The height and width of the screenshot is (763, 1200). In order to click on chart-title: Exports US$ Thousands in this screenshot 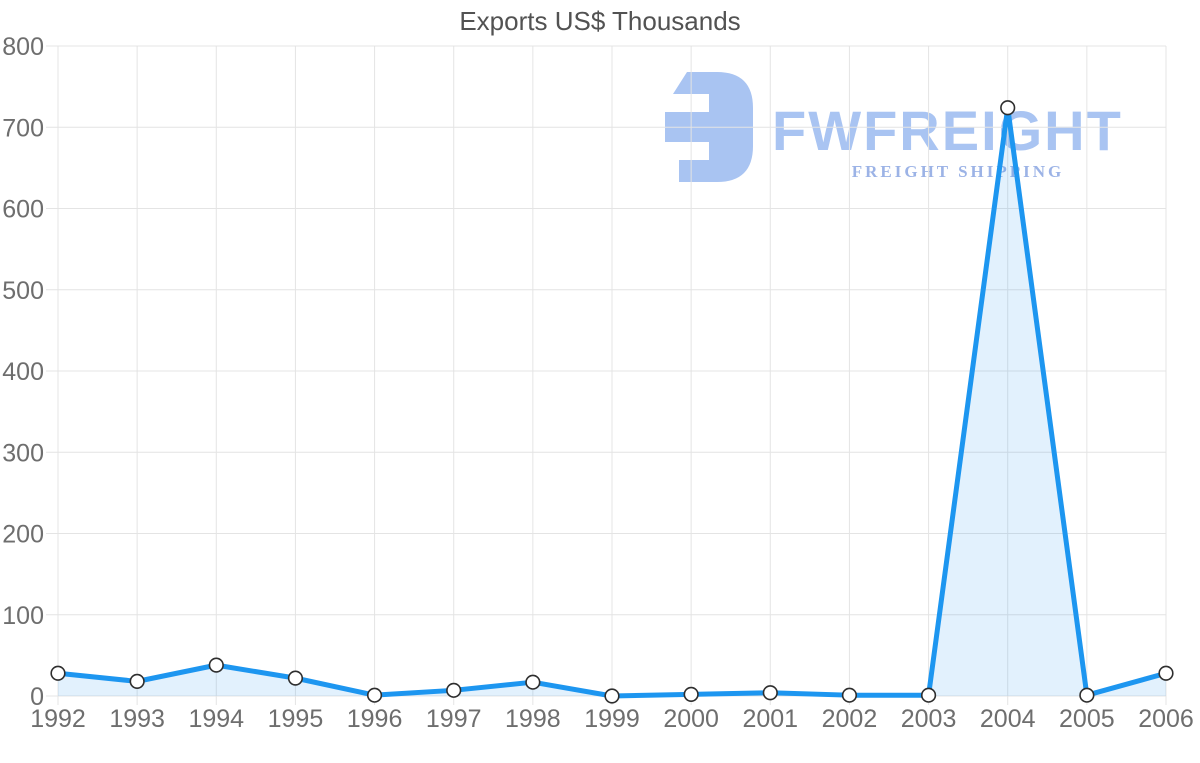, I will do `click(600, 21)`.